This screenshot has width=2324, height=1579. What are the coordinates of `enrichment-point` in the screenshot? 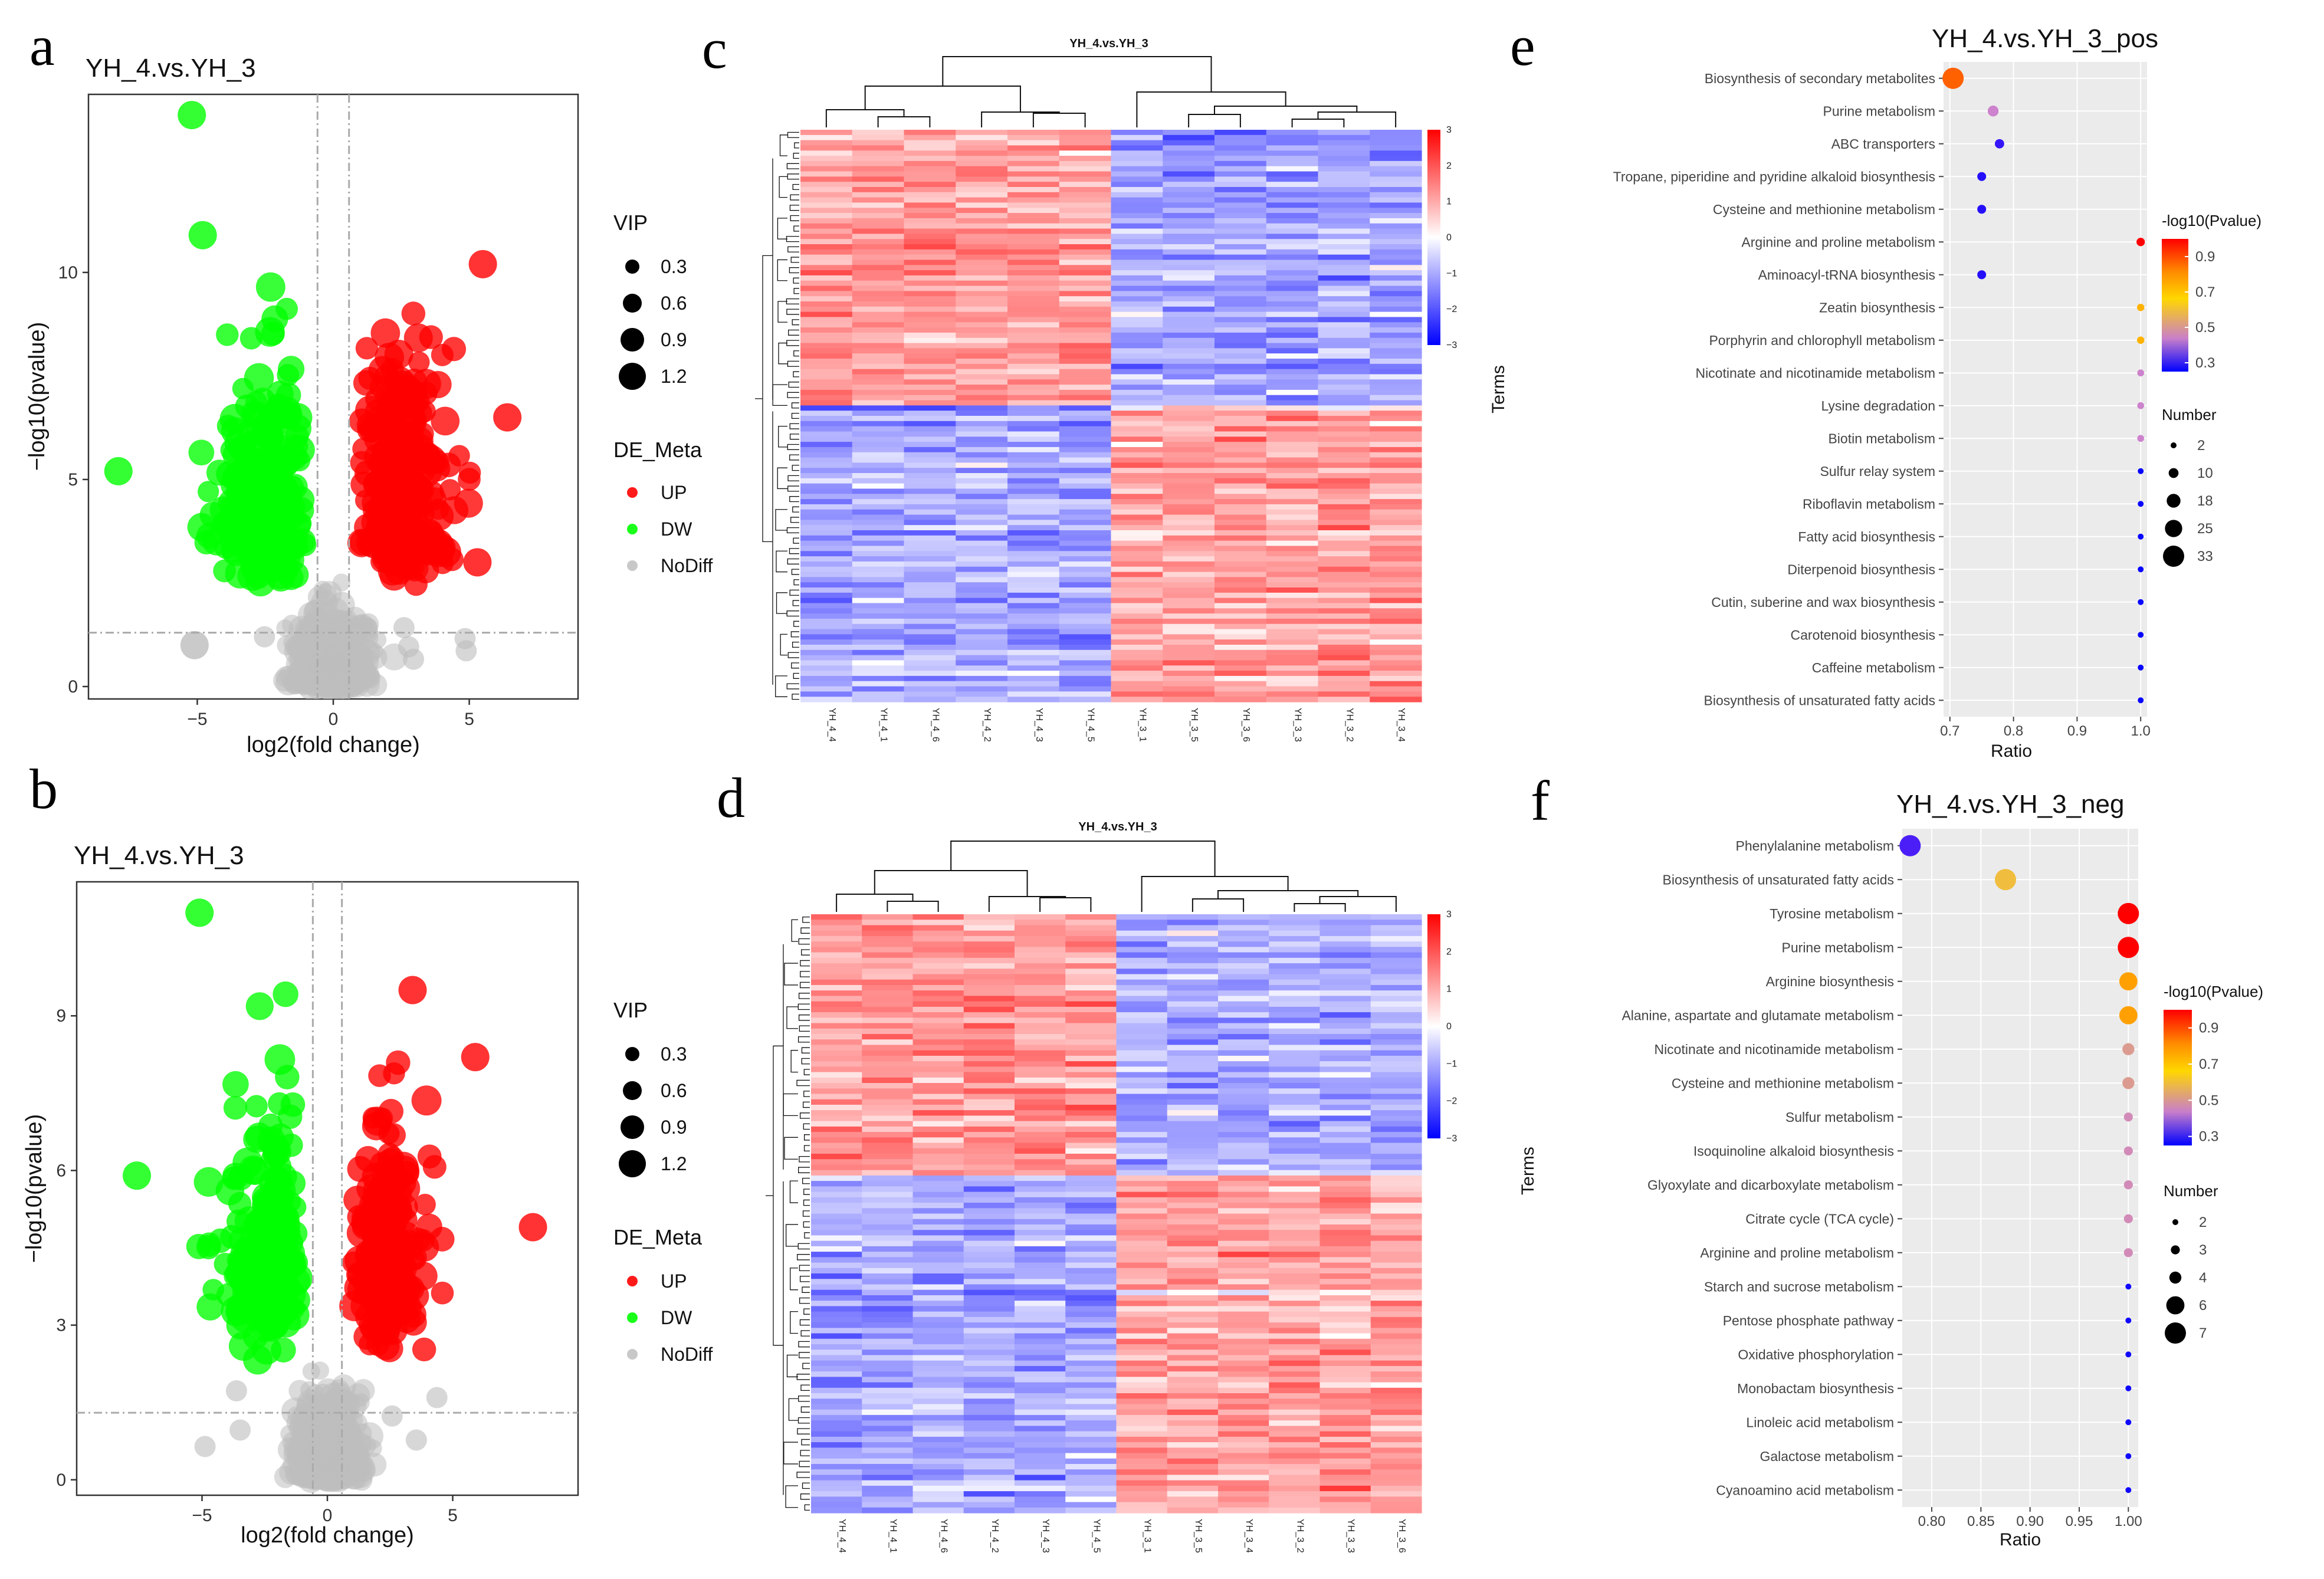 It's located at (2140, 307).